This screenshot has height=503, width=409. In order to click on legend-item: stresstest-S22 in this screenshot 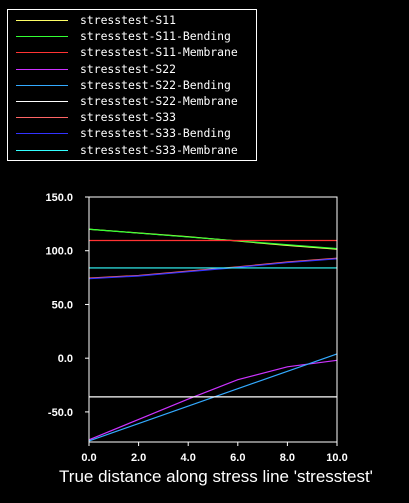, I will do `click(133, 70)`.